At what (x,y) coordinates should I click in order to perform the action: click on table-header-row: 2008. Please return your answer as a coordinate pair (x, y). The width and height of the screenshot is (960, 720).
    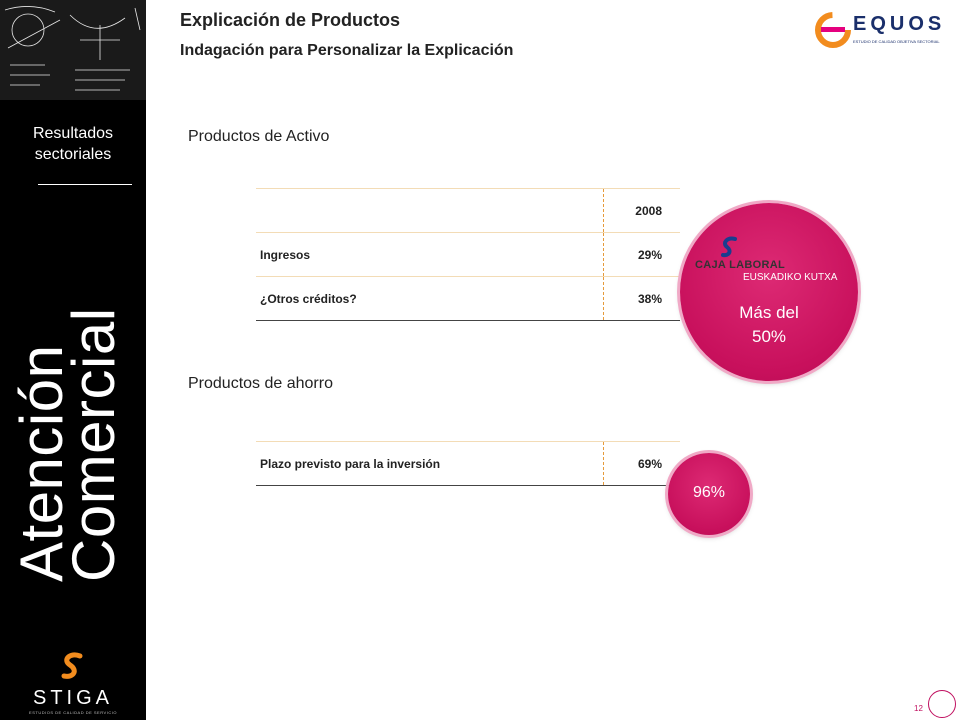
    Looking at the image, I should click on (468, 210).